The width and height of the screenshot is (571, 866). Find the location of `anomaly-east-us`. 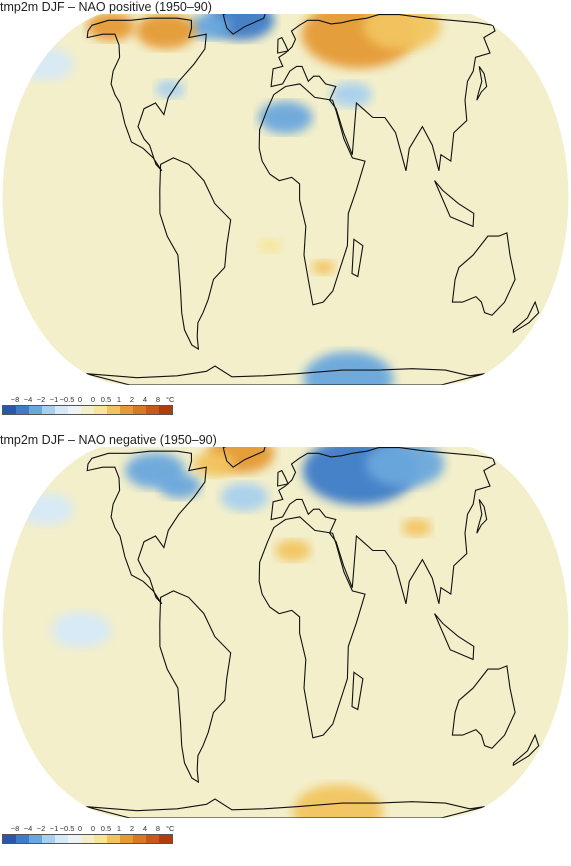

anomaly-east-us is located at coordinates (170, 89).